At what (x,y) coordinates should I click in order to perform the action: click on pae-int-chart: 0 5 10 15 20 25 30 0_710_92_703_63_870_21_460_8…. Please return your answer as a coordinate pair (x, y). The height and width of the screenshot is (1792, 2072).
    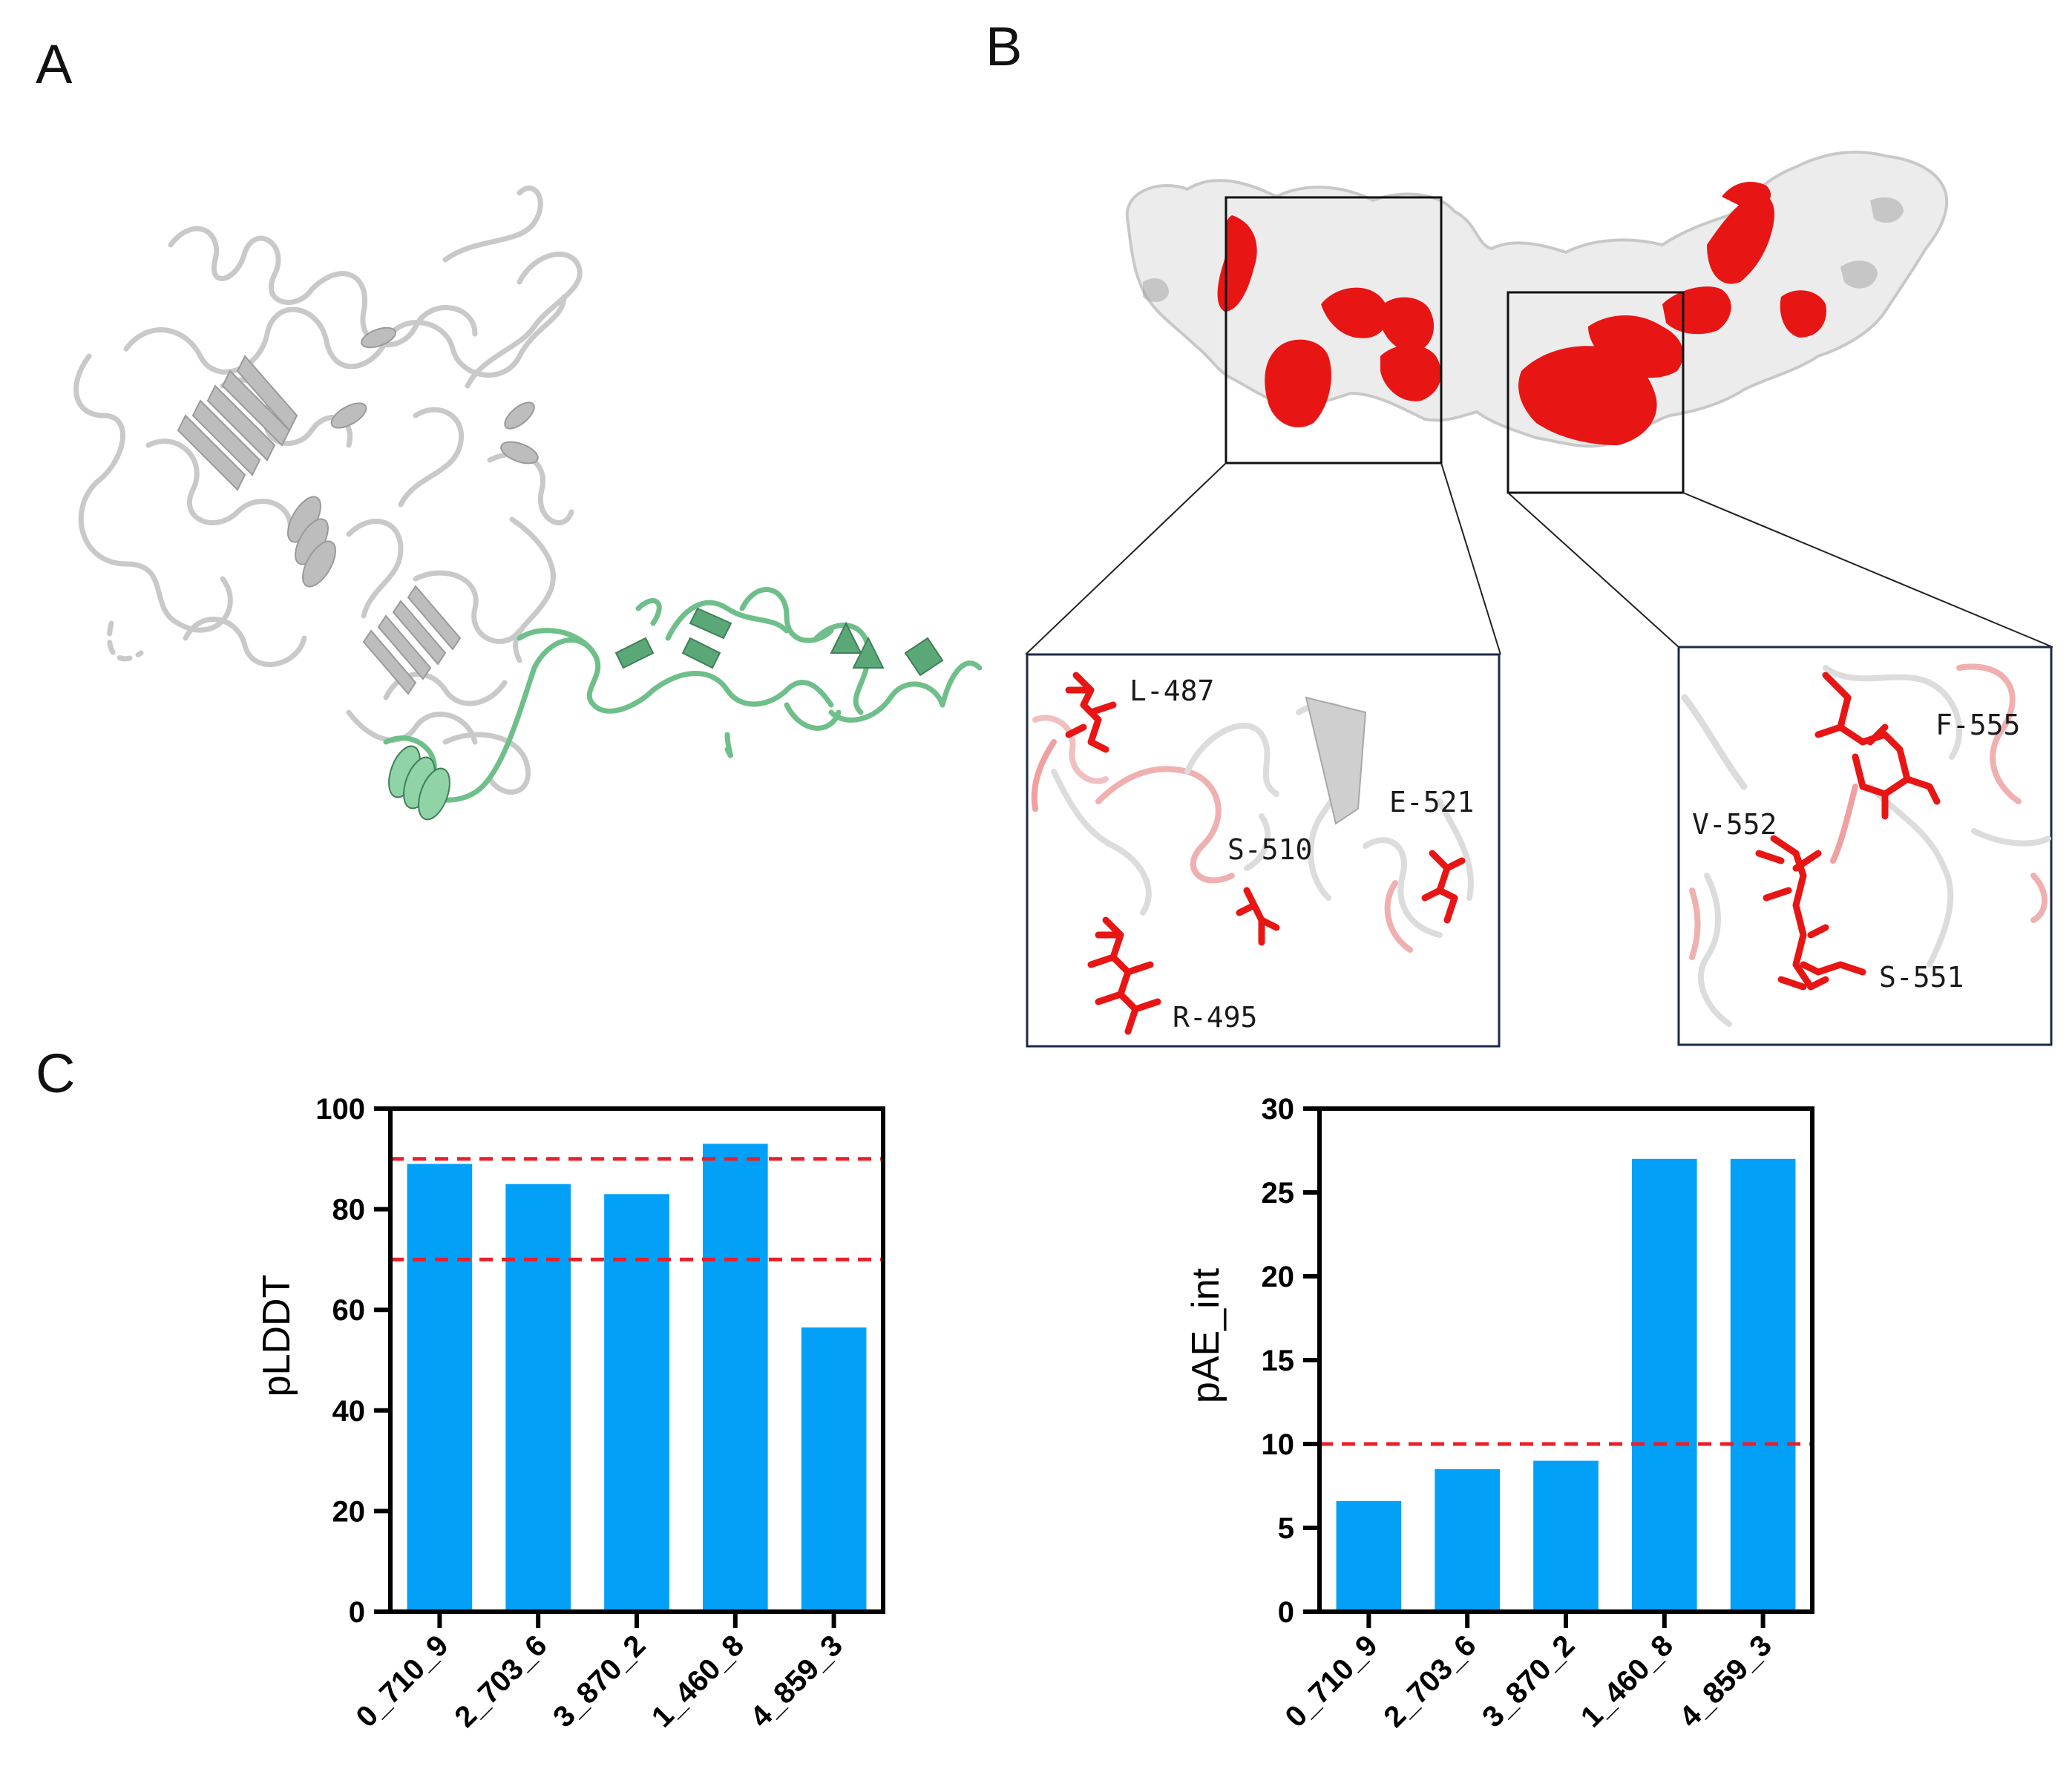
    Looking at the image, I should click on (1499, 1413).